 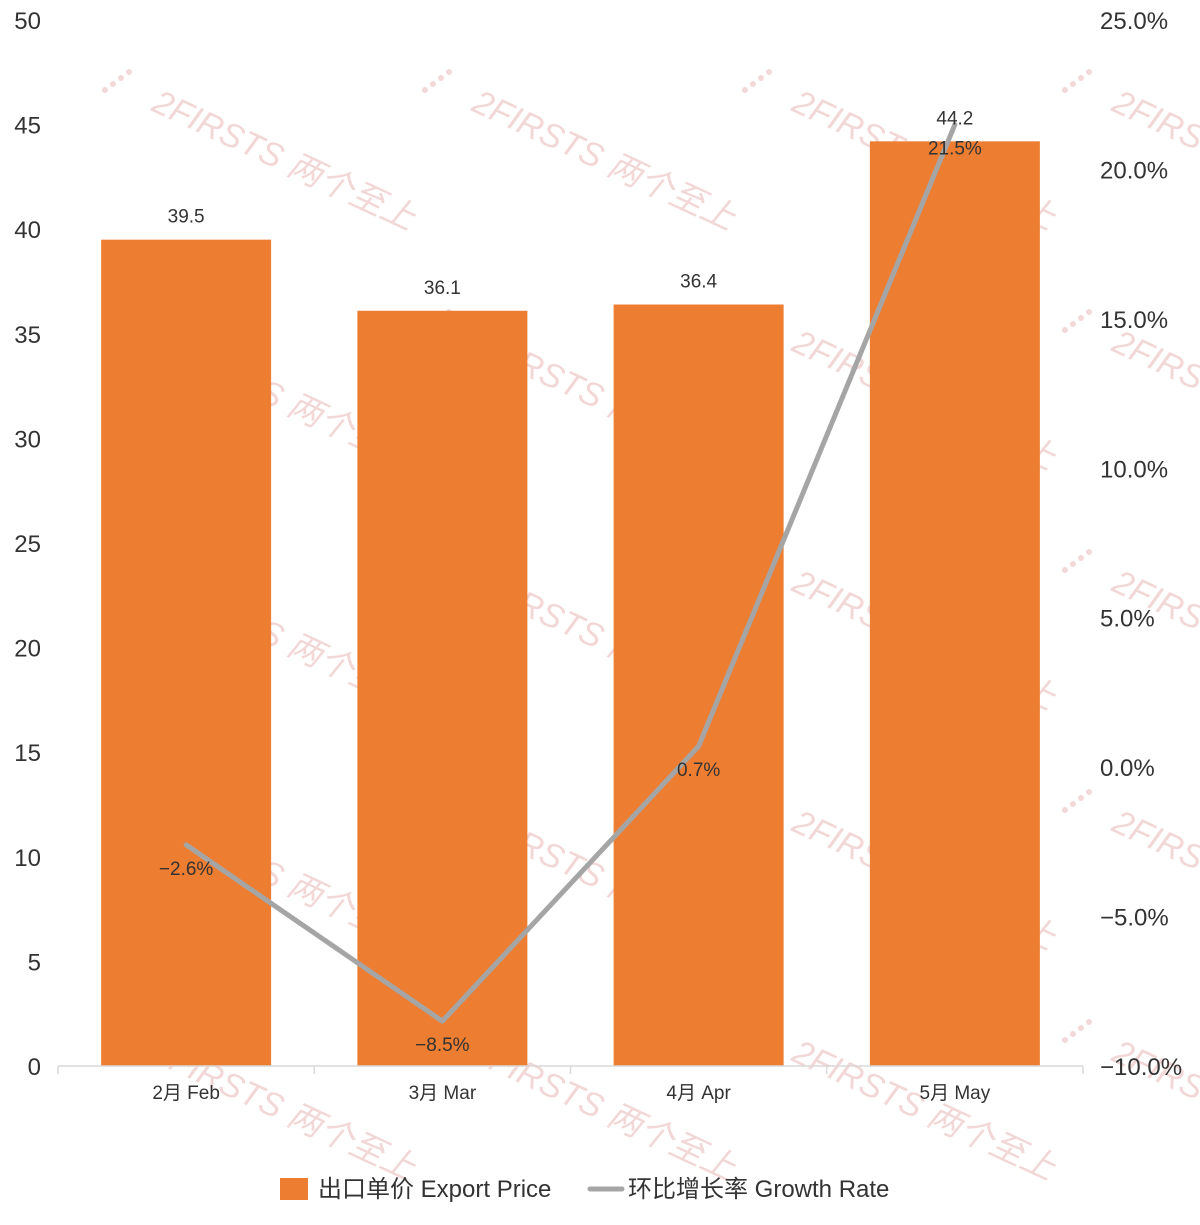 What do you see at coordinates (186, 217) in the screenshot?
I see `bar-data-label: 39.5` at bounding box center [186, 217].